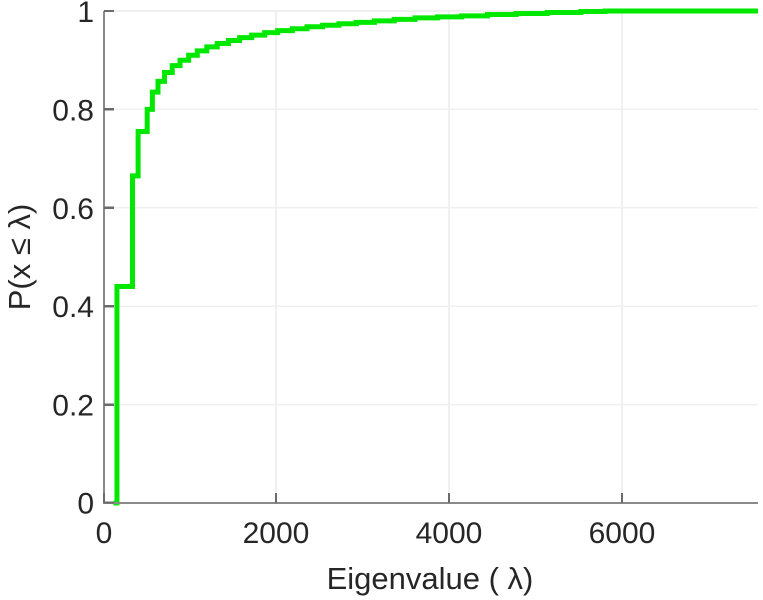 The width and height of the screenshot is (763, 600). Describe the element at coordinates (73, 209) in the screenshot. I see `y-tick-label-0.6: 0.6` at that location.